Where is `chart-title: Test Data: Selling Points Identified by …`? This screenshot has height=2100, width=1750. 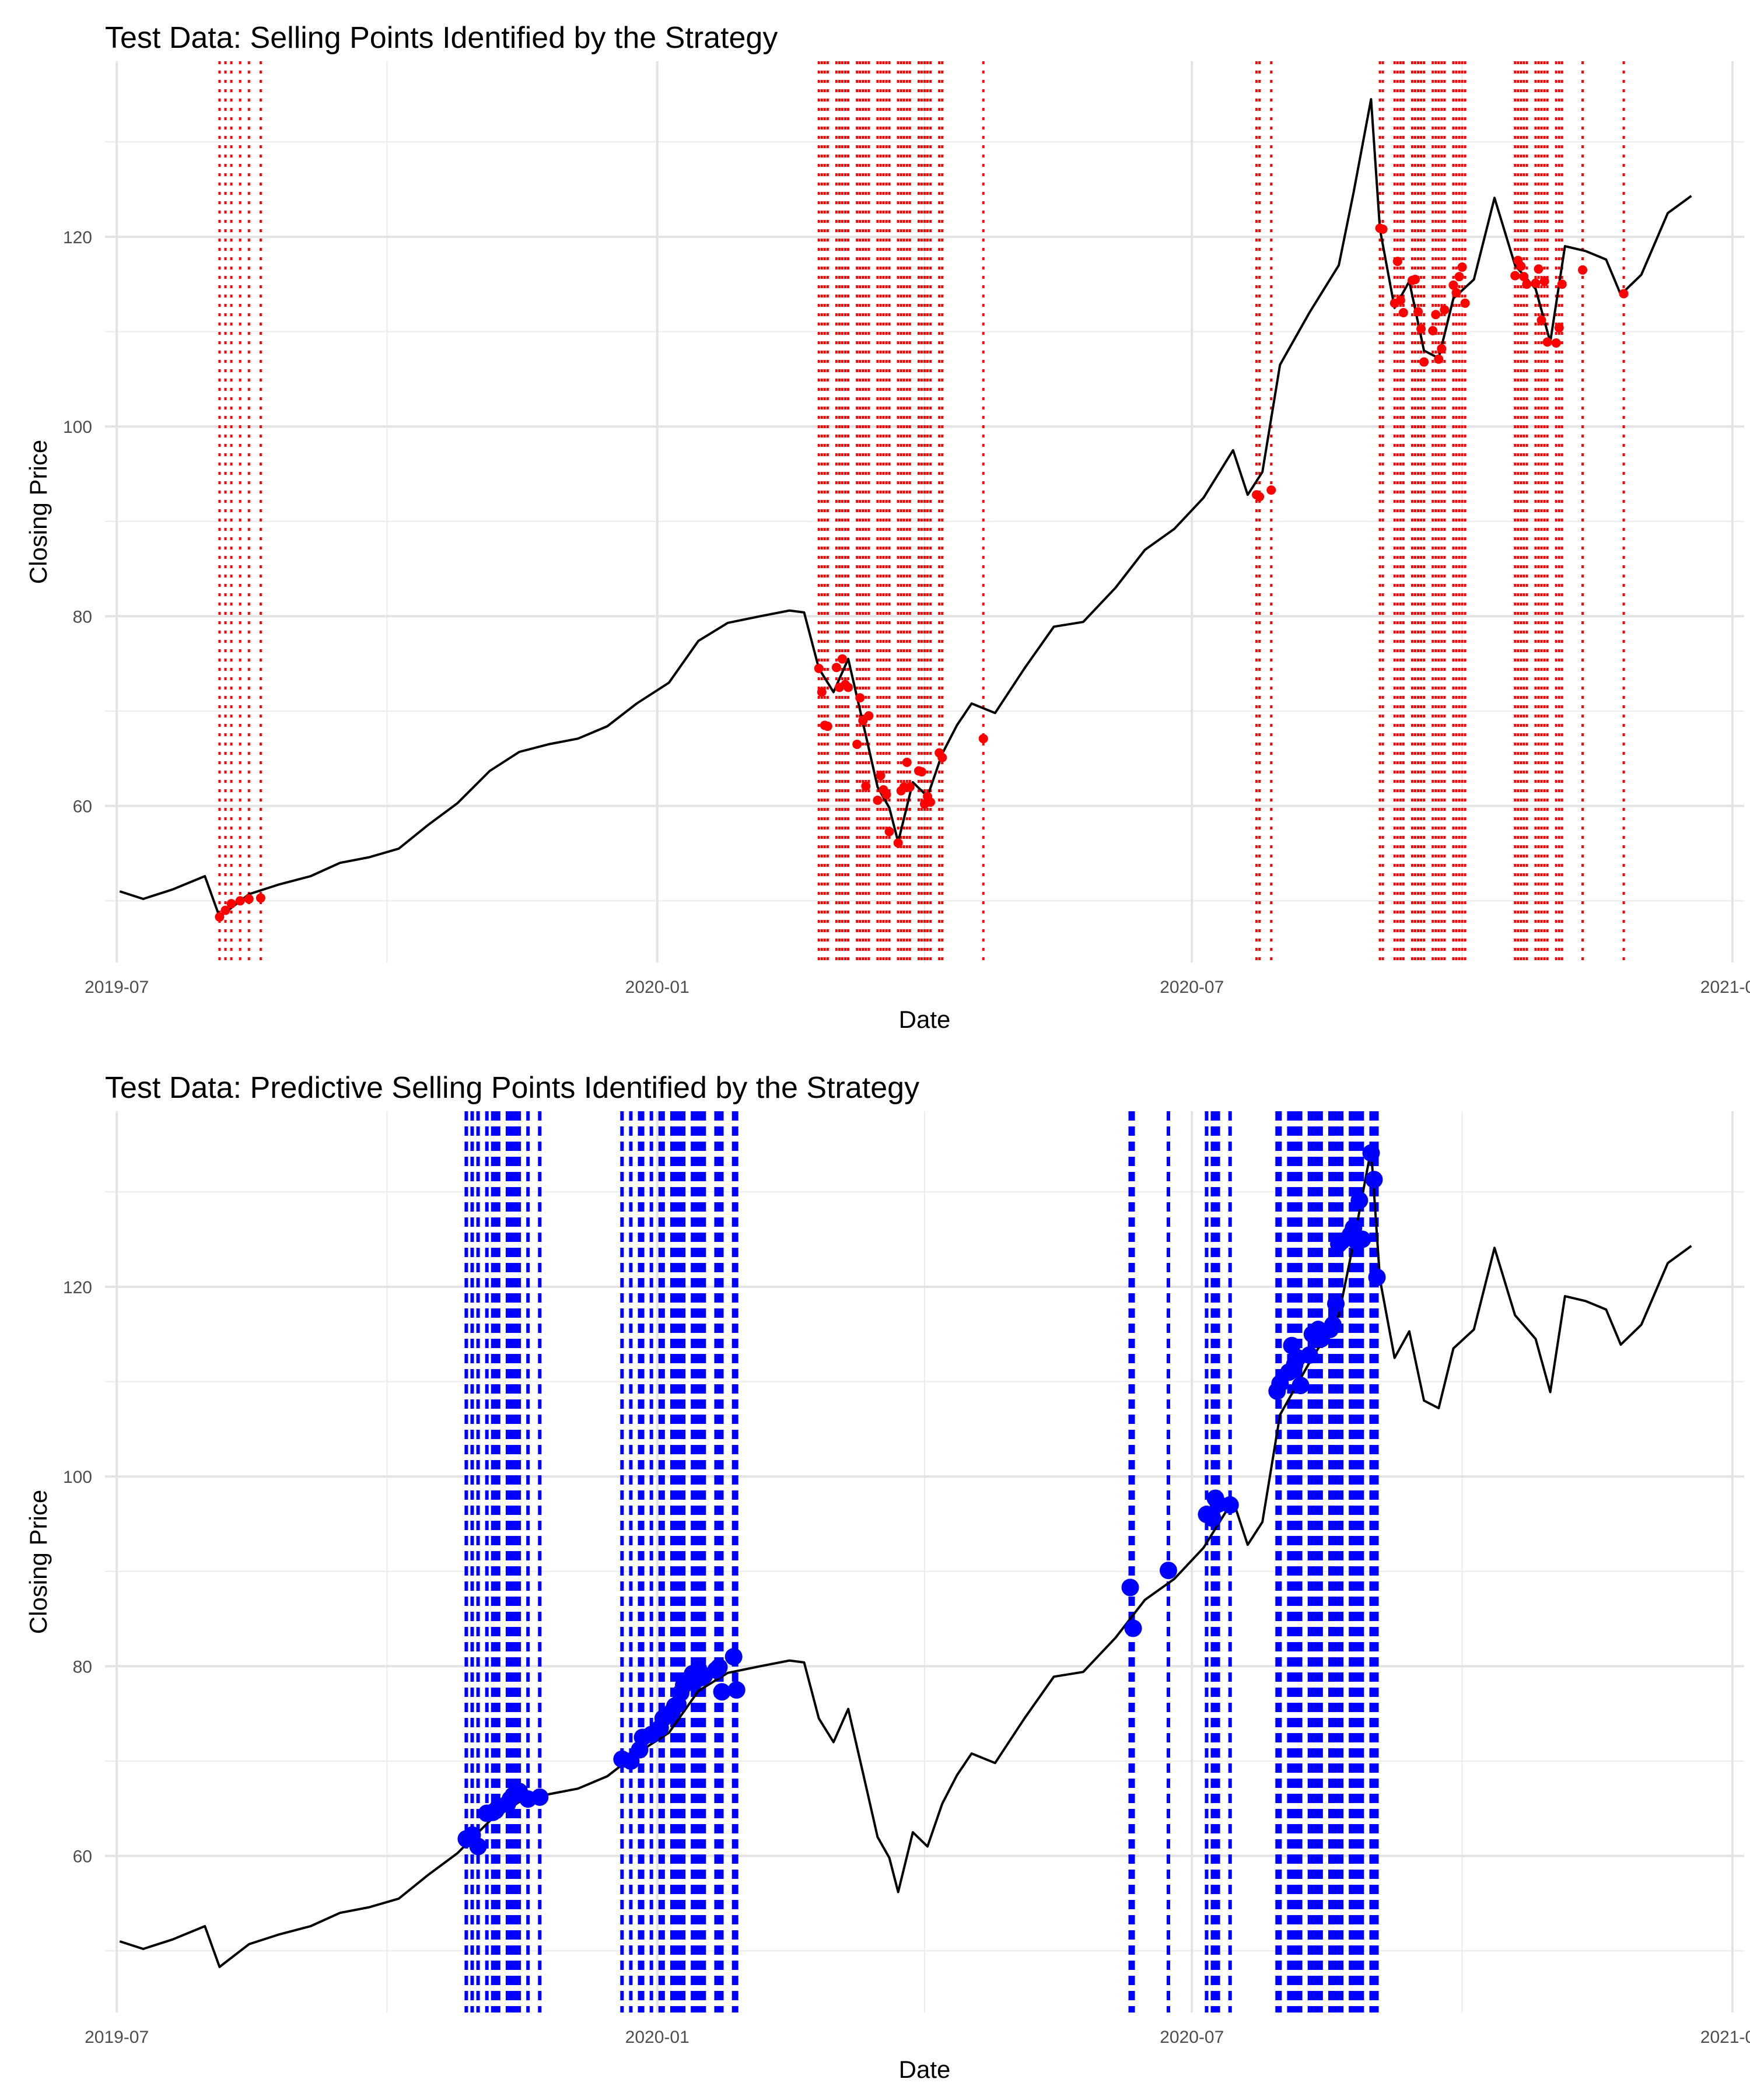
chart-title: Test Data: Selling Points Identified by … is located at coordinates (441, 38).